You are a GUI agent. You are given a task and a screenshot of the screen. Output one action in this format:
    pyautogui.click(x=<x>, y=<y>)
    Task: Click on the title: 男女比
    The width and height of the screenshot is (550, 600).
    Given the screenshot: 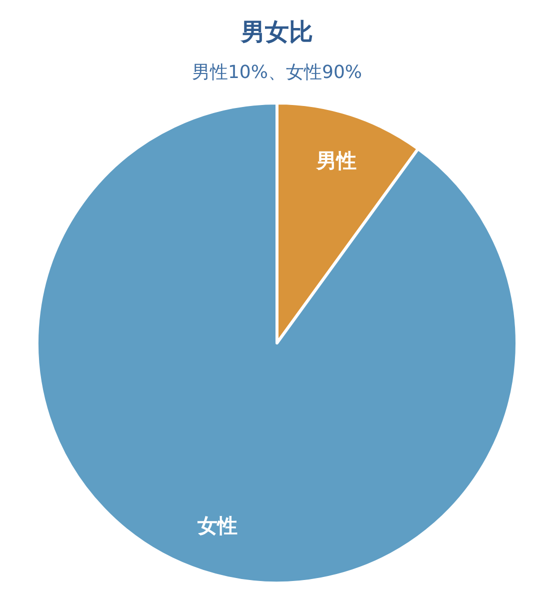 What is the action you would take?
    pyautogui.click(x=277, y=32)
    